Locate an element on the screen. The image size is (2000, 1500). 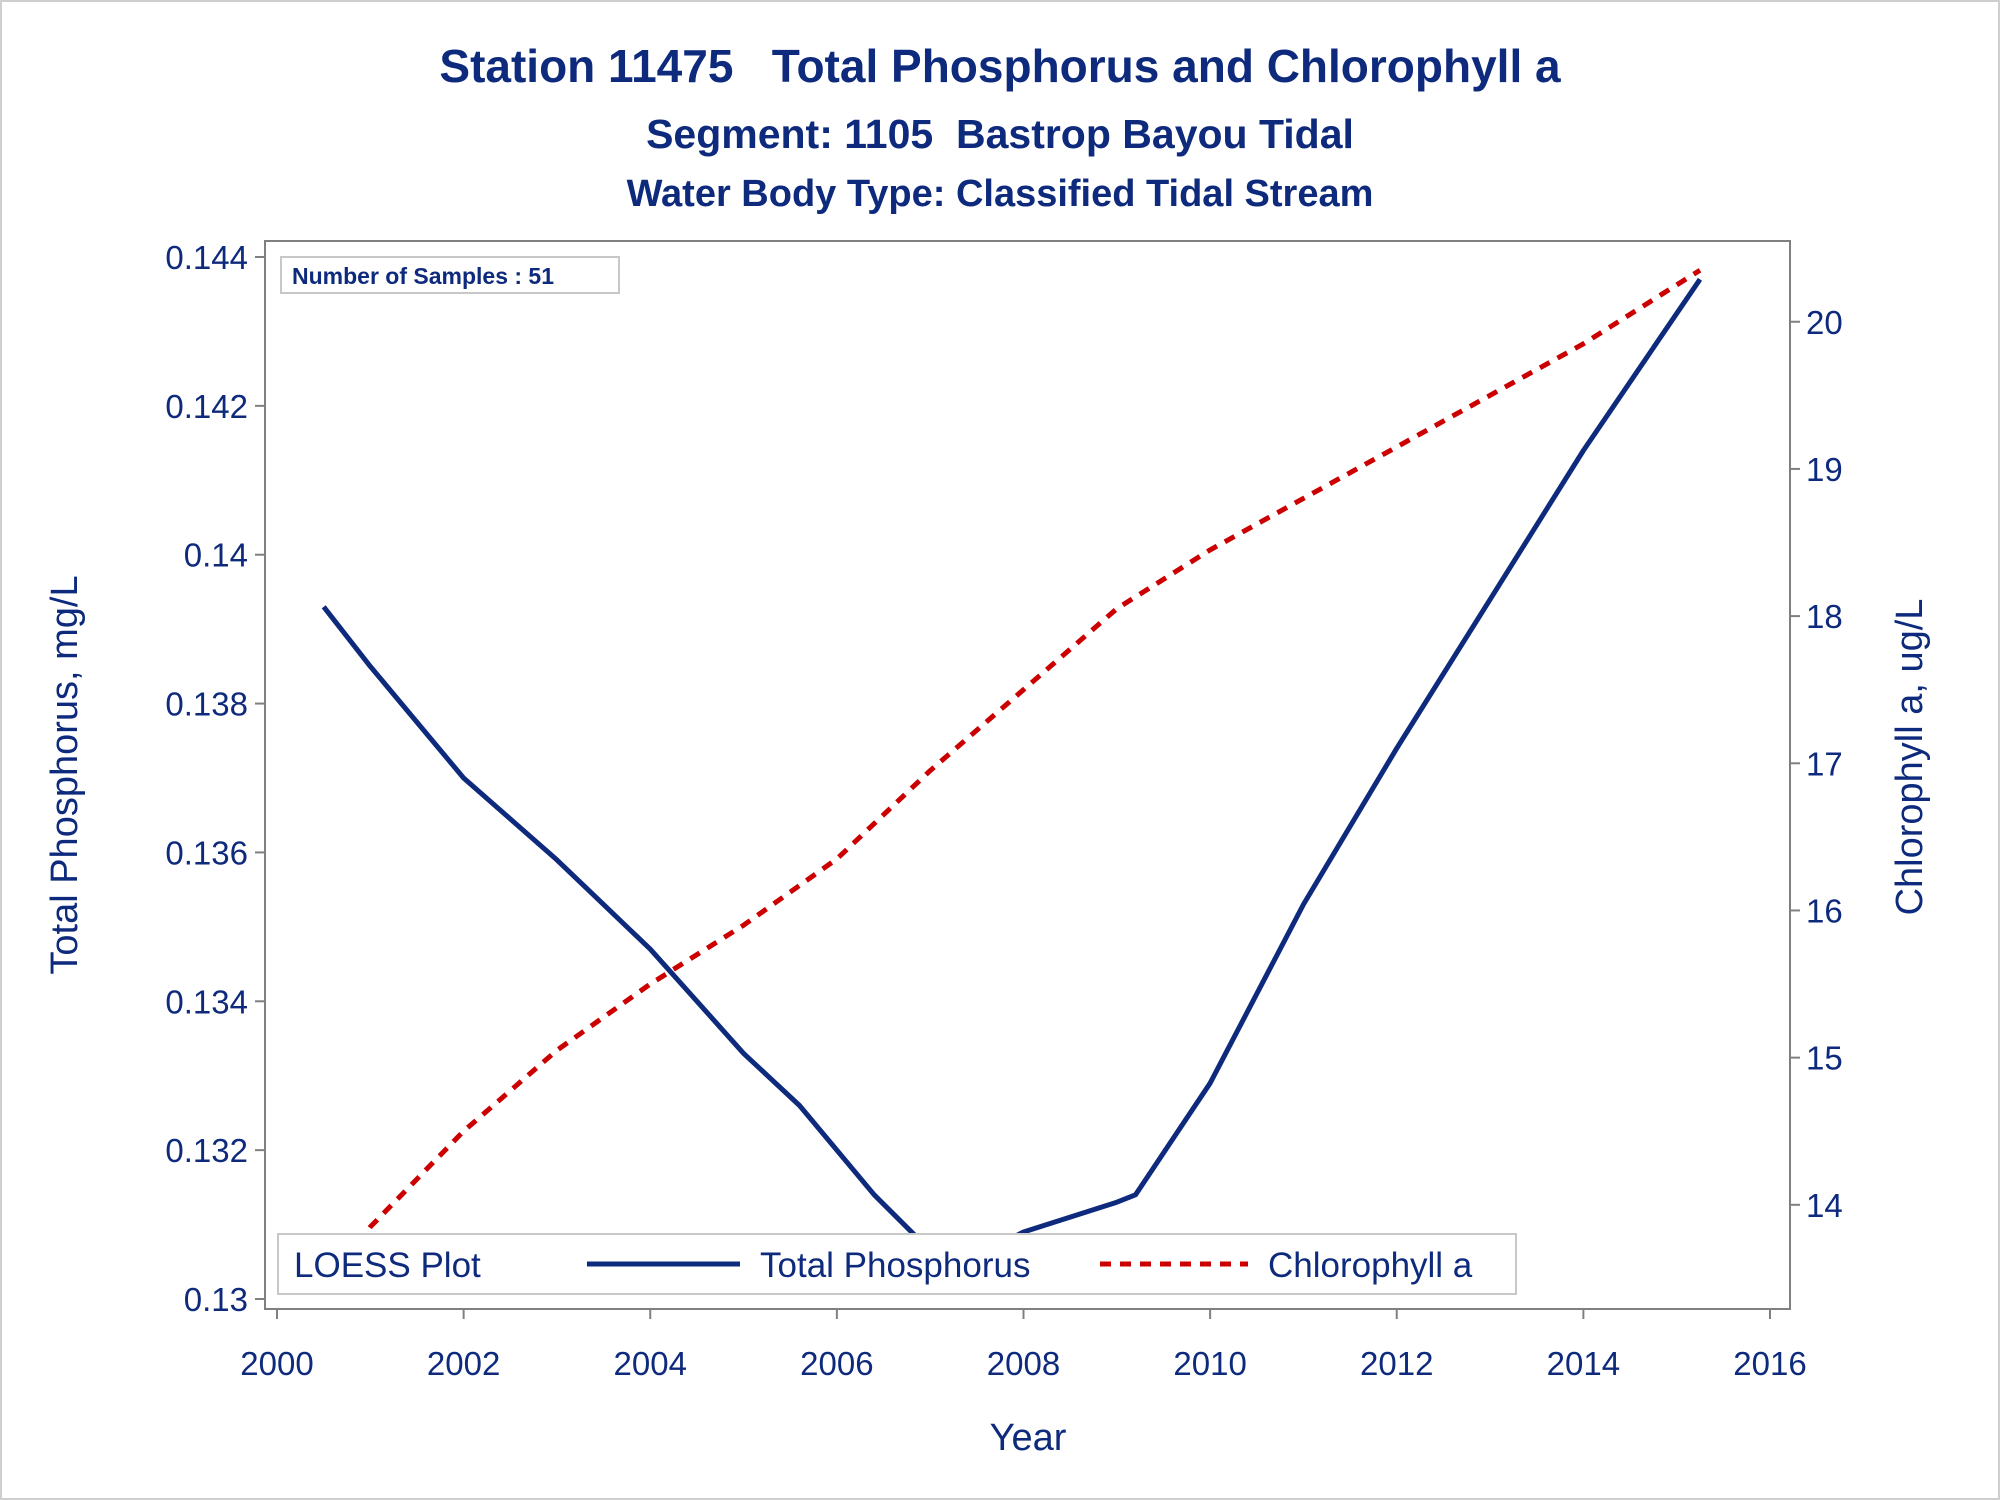
x-tick-label: 2014 is located at coordinates (1583, 1363).